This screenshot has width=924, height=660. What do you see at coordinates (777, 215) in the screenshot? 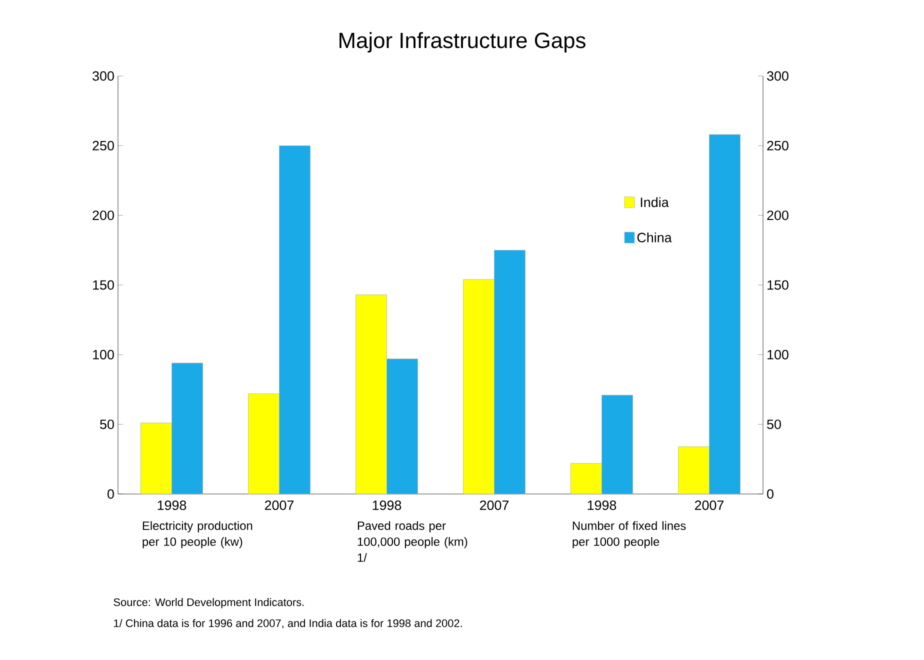
I see `y-tick-label: 200` at bounding box center [777, 215].